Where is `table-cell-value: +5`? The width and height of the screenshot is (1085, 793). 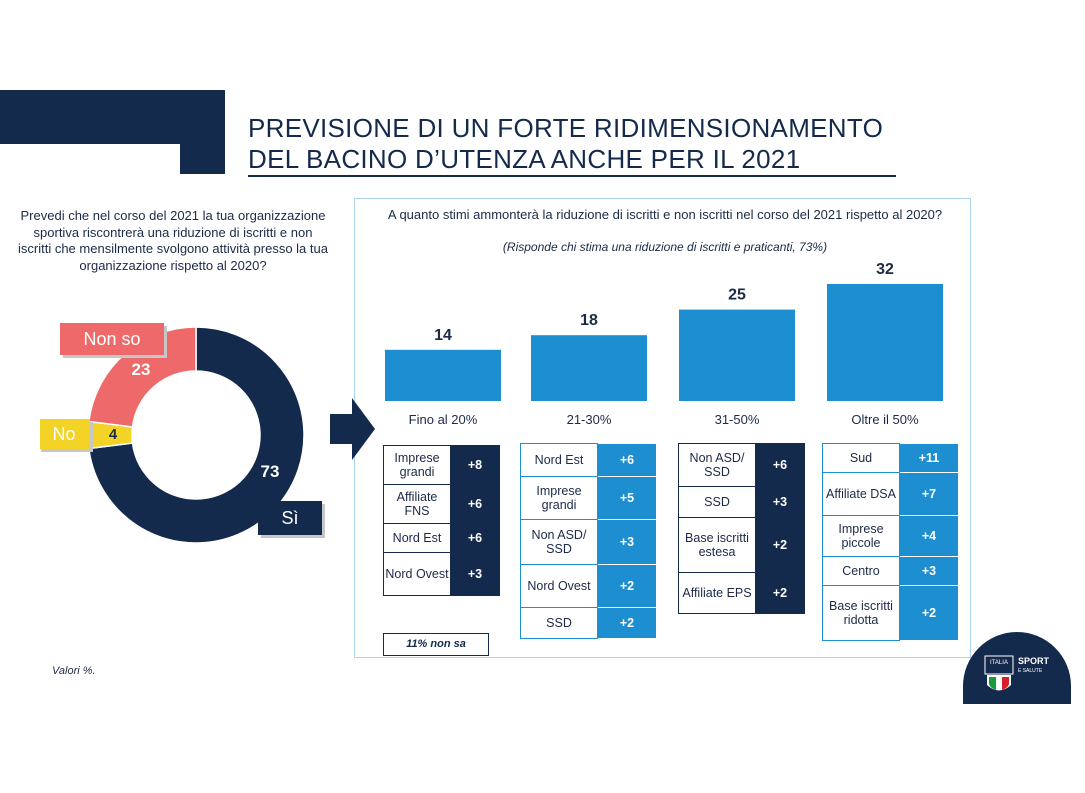 table-cell-value: +5 is located at coordinates (627, 498).